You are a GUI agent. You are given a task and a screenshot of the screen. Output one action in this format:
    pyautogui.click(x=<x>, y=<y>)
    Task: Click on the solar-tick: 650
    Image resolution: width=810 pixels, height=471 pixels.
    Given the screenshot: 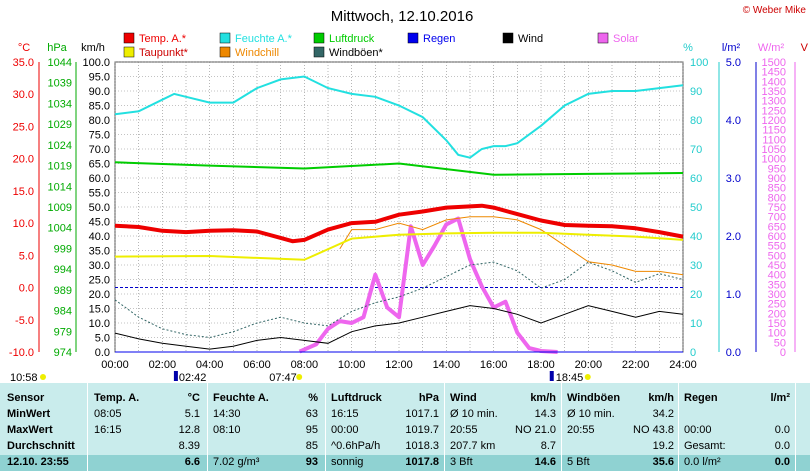 What is the action you would take?
    pyautogui.click(x=777, y=227)
    